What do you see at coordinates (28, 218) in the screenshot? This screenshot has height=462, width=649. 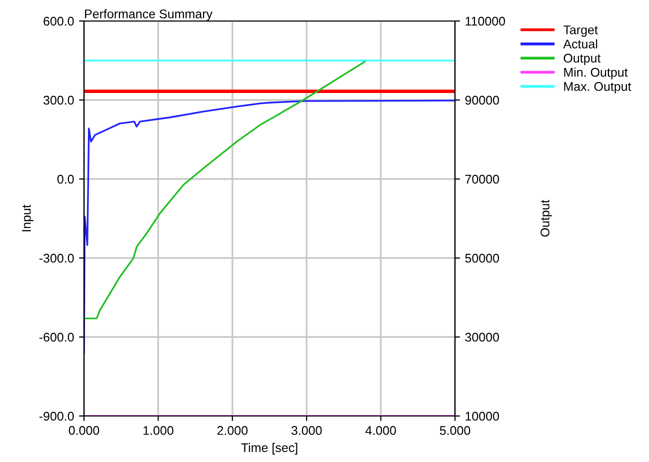 I see `y-axis-title: Input` at bounding box center [28, 218].